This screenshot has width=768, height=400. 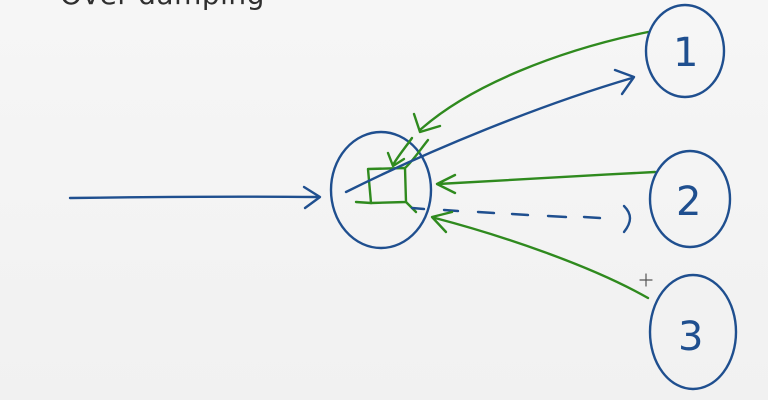 I want to click on node-2-circle, so click(x=690, y=199).